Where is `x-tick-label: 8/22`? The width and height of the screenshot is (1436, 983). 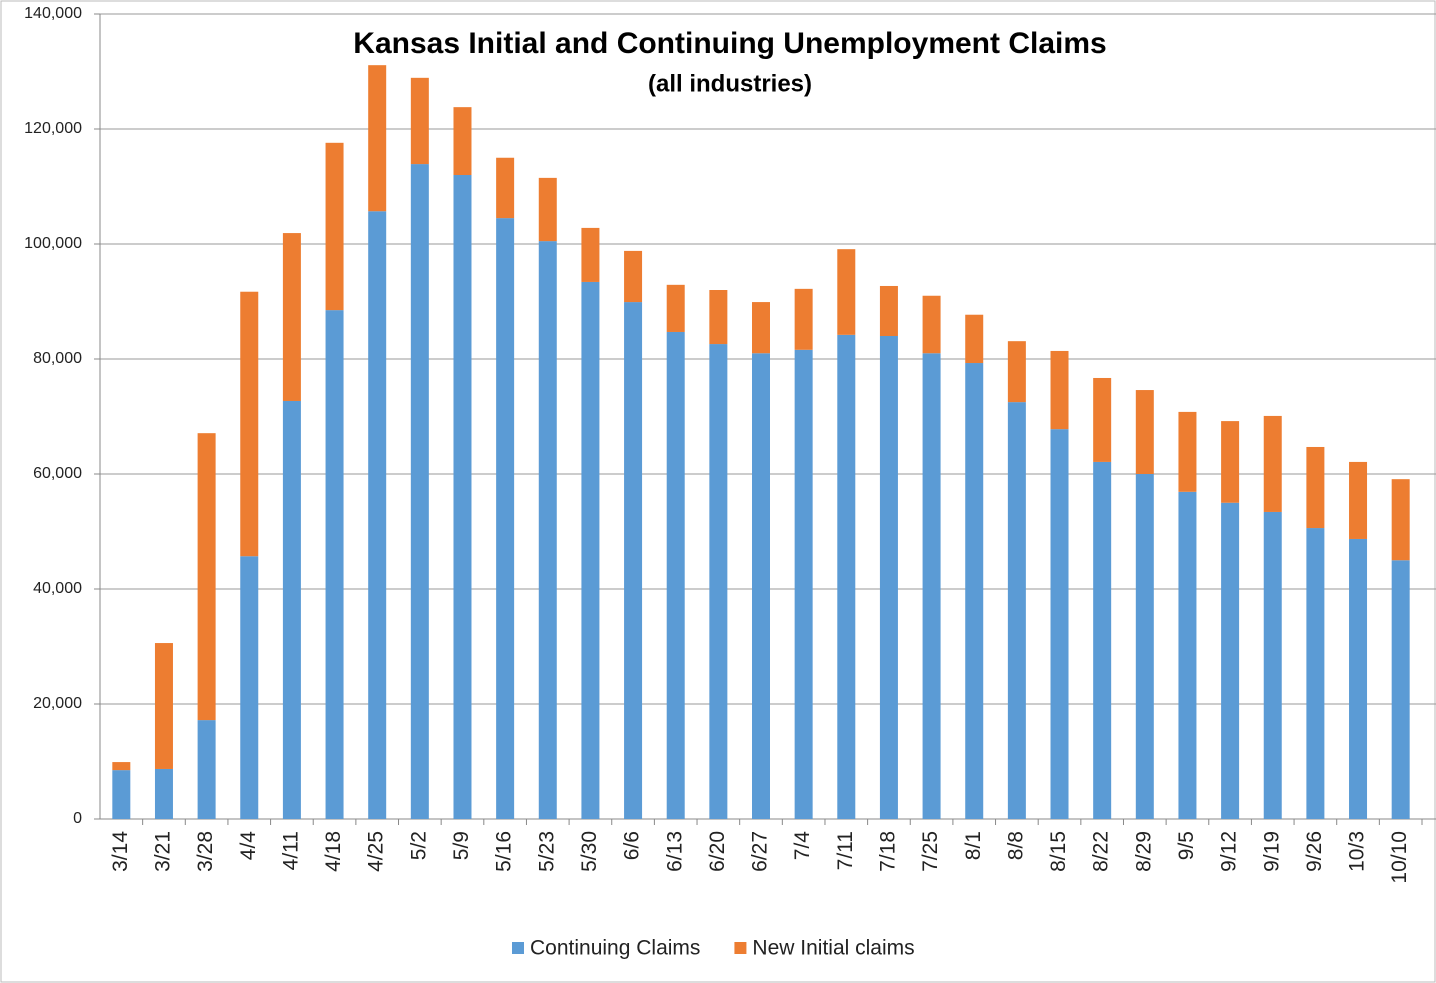 x-tick-label: 8/22 is located at coordinates (1101, 851).